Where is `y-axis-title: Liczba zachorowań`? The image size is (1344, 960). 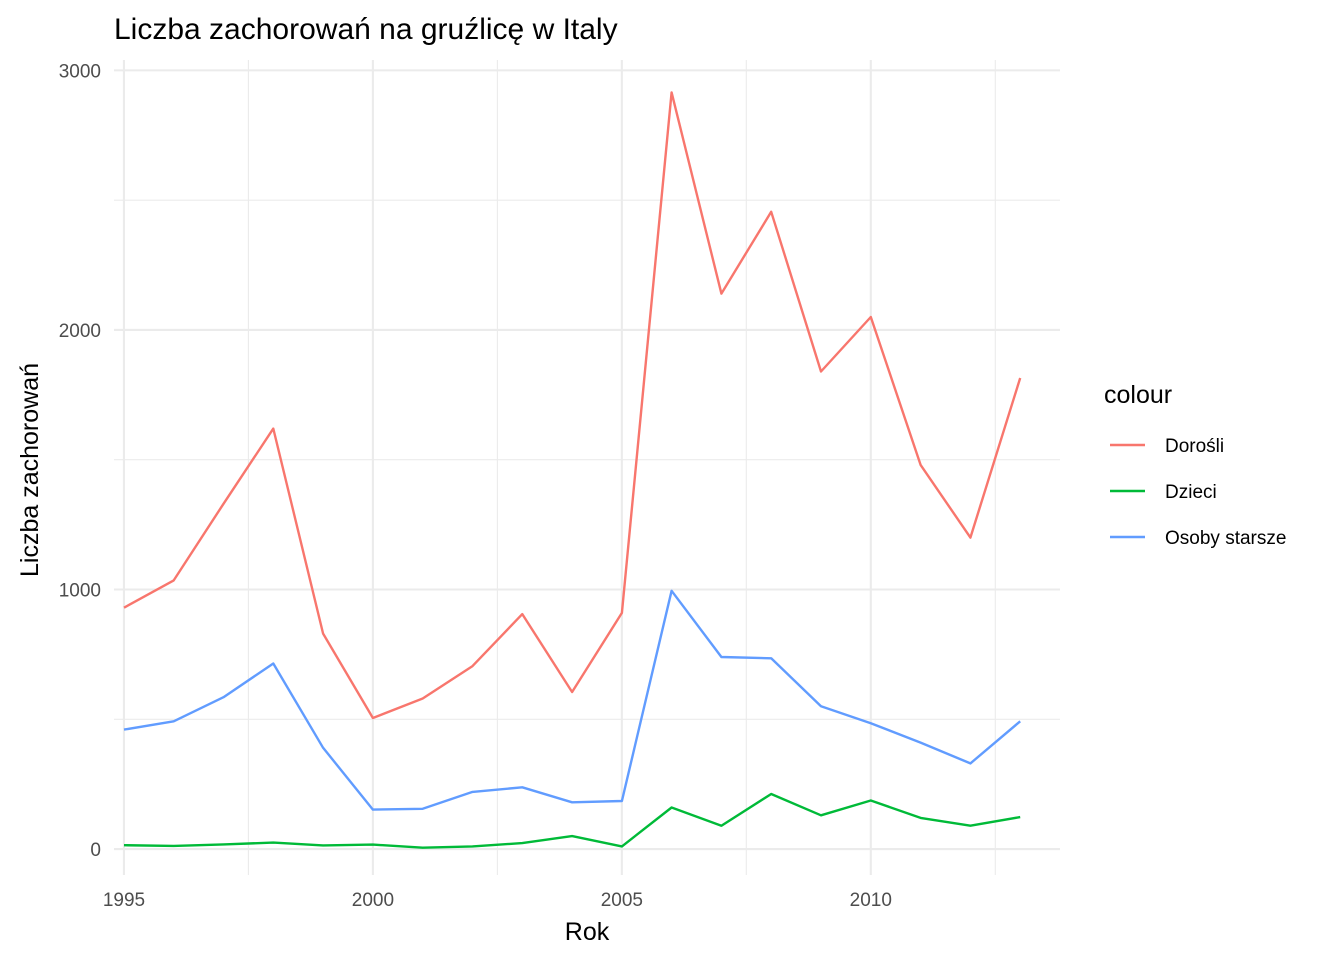
y-axis-title: Liczba zachorowań is located at coordinates (30, 470).